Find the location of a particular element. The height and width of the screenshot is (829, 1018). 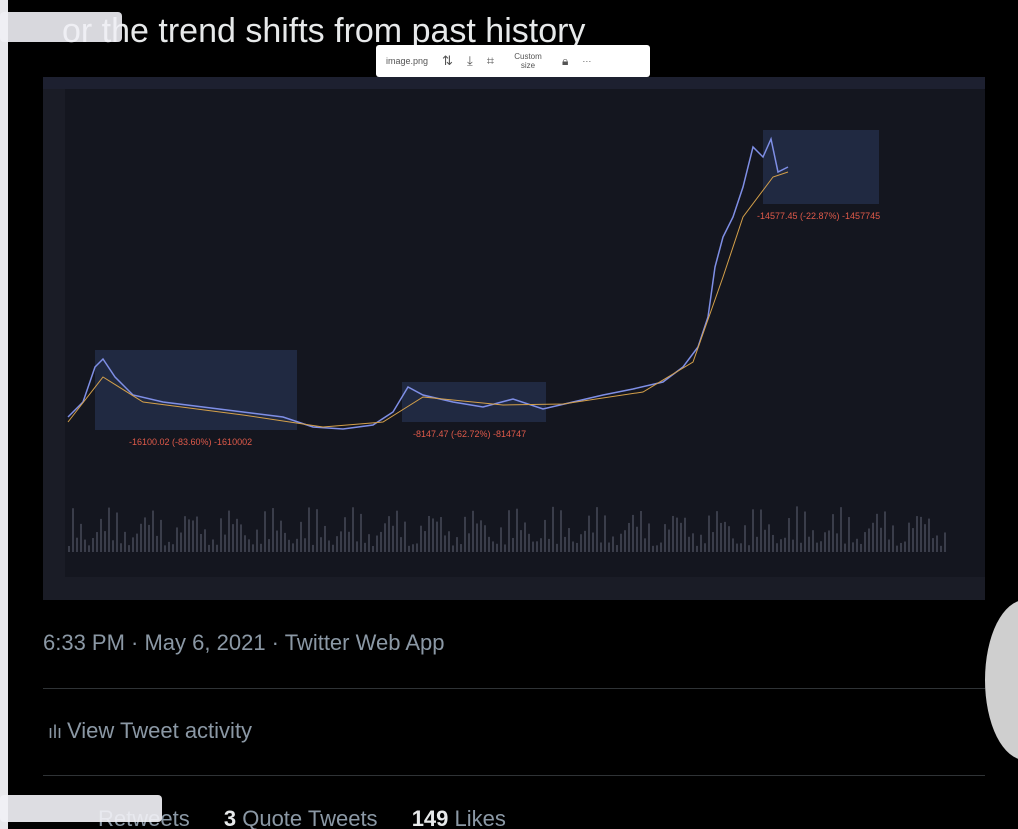

tweet-text: or the trend shifts from past history is located at coordinates (324, 31).